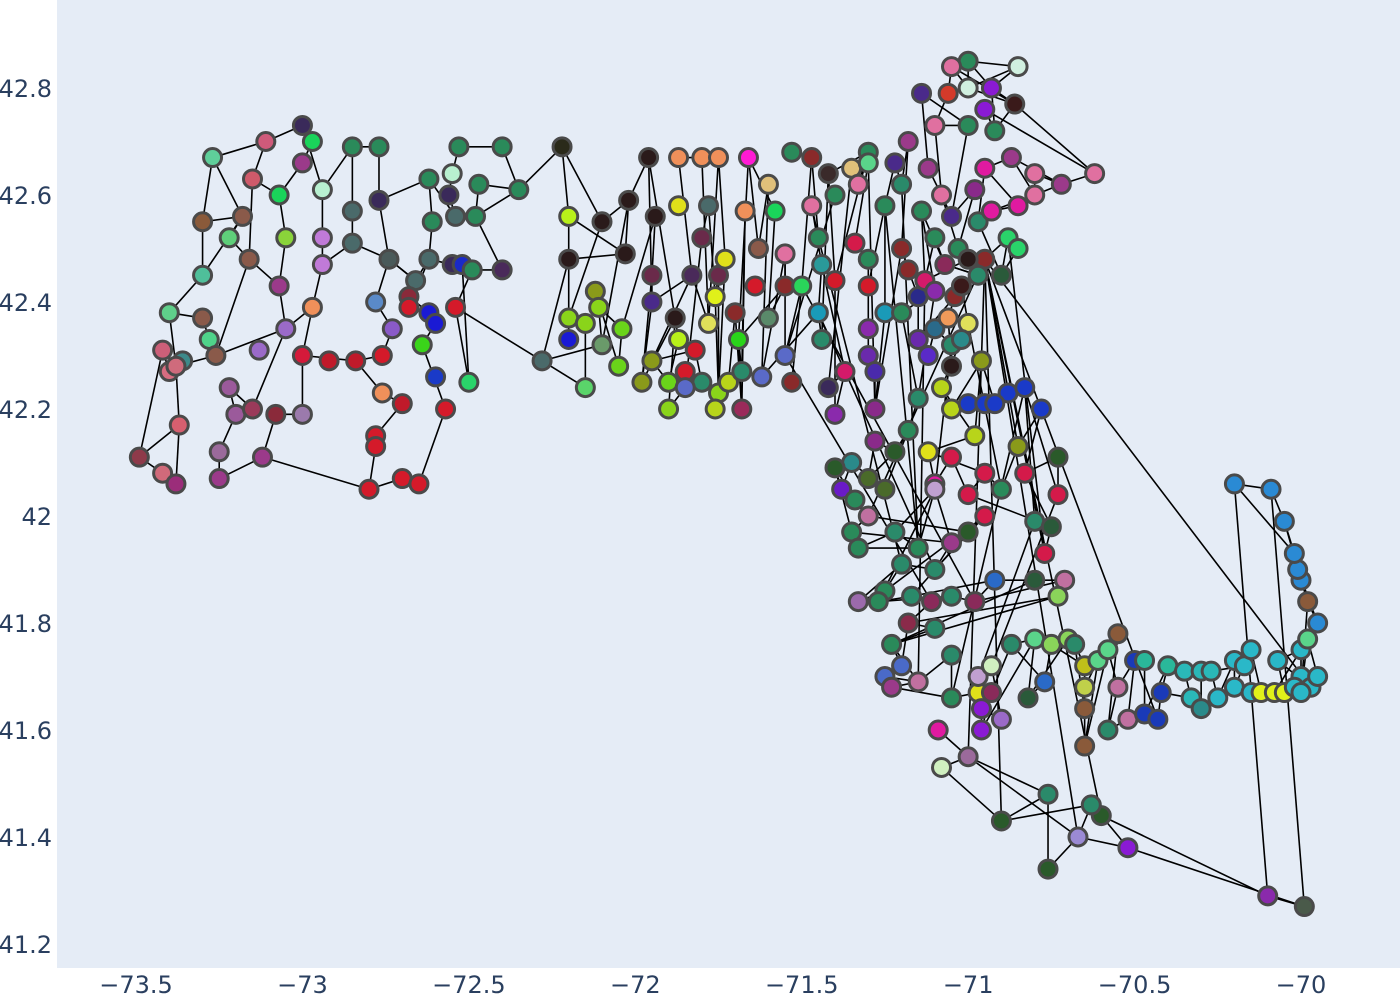 The image size is (1400, 1000). Describe the element at coordinates (26, 624) in the screenshot. I see `y-tick-label: 41.8` at that location.